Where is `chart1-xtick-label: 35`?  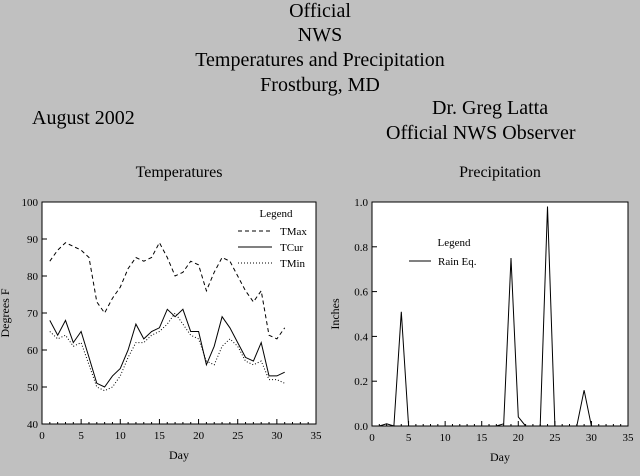
chart1-xtick-label: 35 is located at coordinates (629, 438).